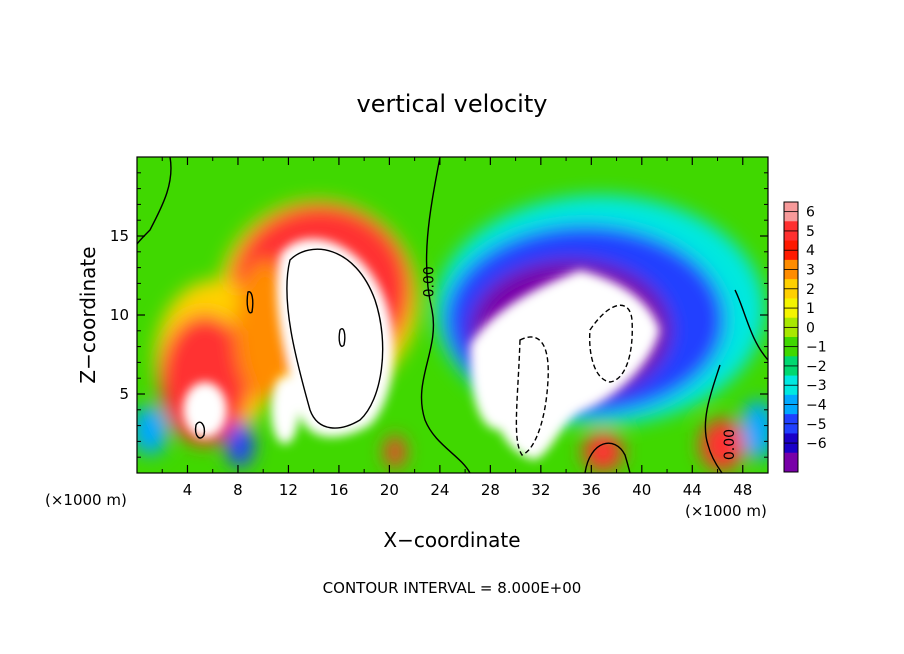  I want to click on x-tick-label: 12, so click(288, 490).